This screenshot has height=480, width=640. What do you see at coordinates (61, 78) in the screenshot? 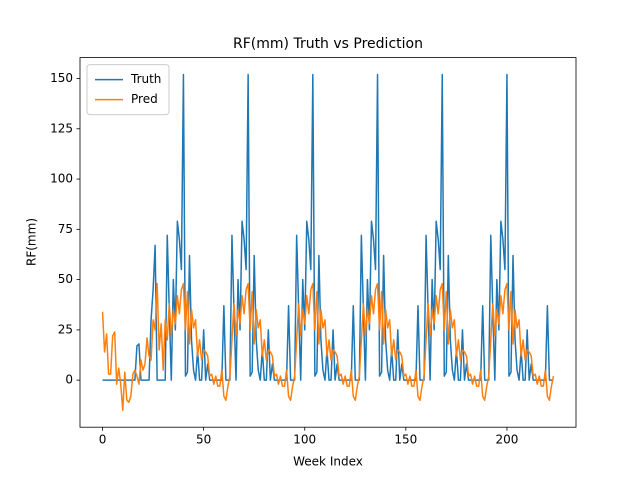
I see `y-tick-label: 150` at bounding box center [61, 78].